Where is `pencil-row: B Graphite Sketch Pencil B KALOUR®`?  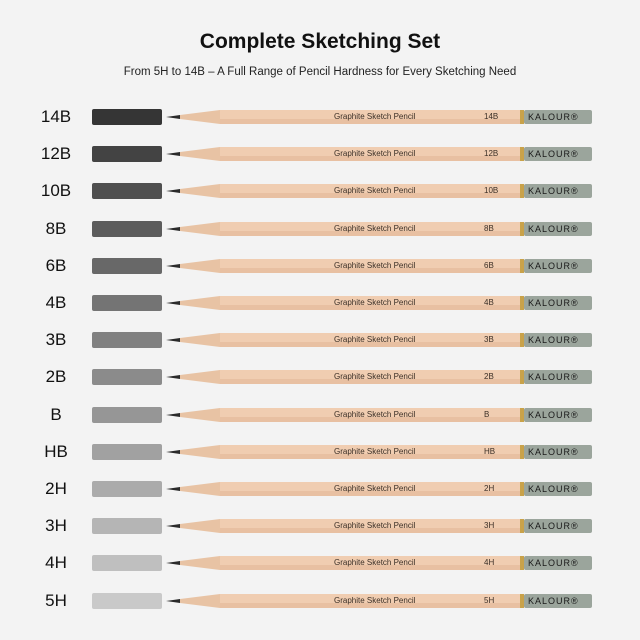
pencil-row: B Graphite Sketch Pencil B KALOUR® is located at coordinates (320, 415).